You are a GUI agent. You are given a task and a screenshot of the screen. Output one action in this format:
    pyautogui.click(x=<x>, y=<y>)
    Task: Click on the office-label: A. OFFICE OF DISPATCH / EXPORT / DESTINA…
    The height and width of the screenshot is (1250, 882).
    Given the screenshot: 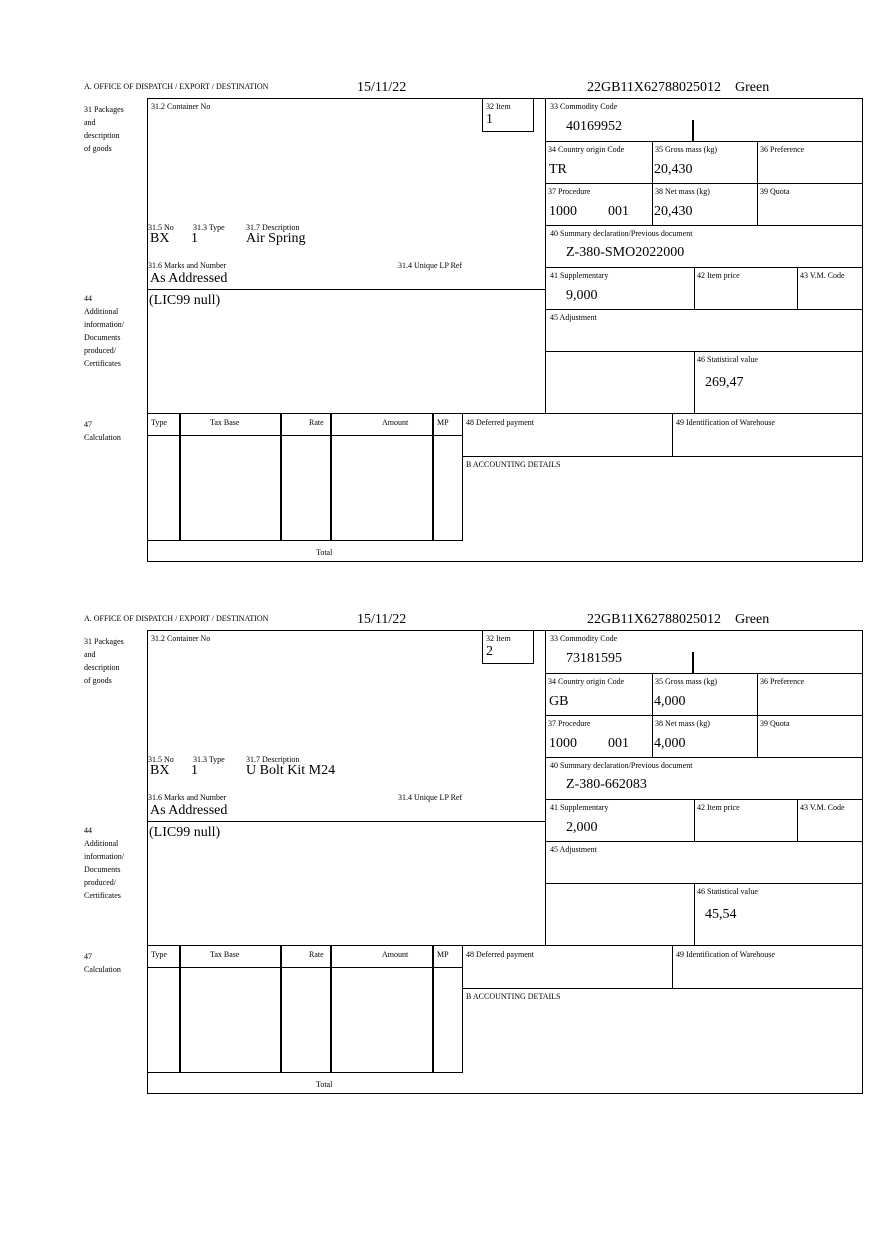 What is the action you would take?
    pyautogui.click(x=176, y=86)
    